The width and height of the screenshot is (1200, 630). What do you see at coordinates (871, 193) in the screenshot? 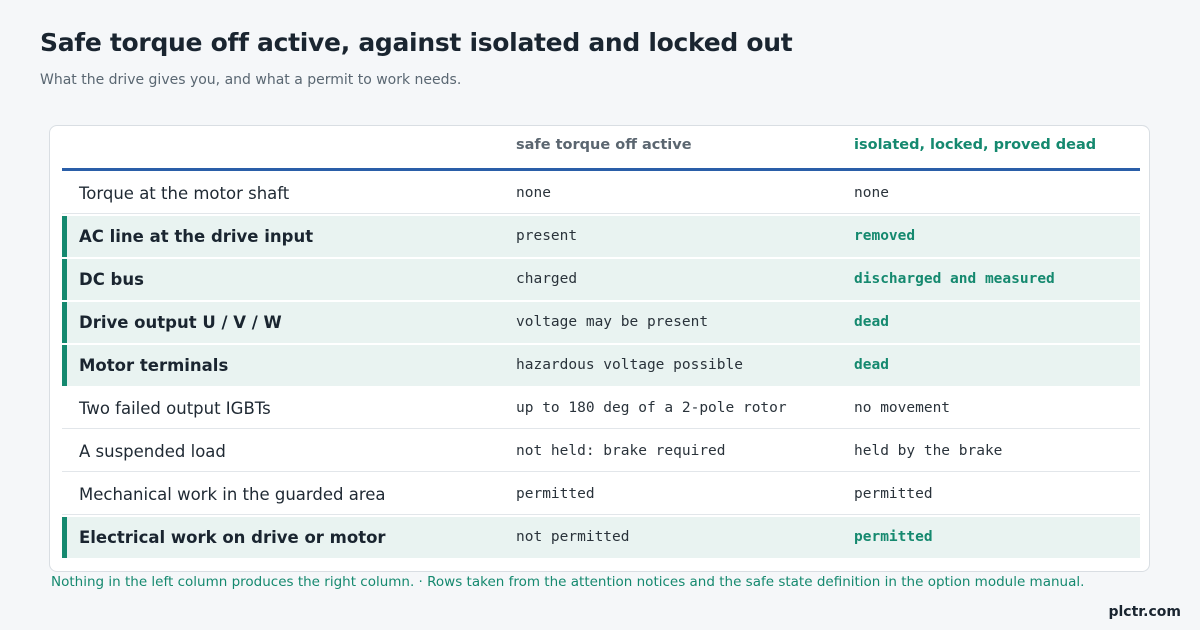
I see `row-isolated-value: none` at bounding box center [871, 193].